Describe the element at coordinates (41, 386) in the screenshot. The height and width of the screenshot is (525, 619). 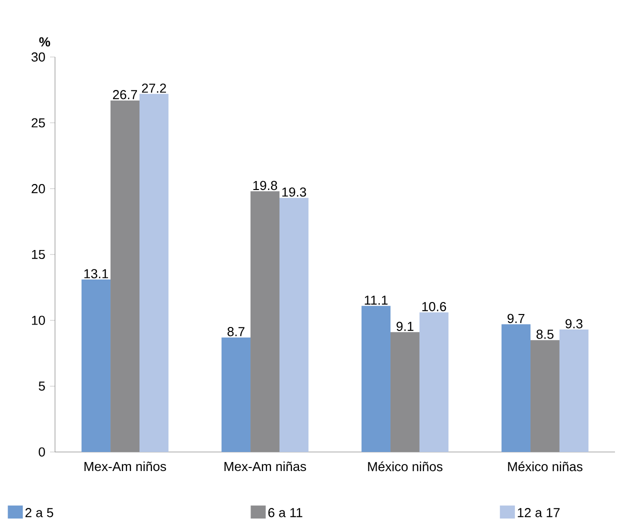
I see `y-tick-label: 5` at that location.